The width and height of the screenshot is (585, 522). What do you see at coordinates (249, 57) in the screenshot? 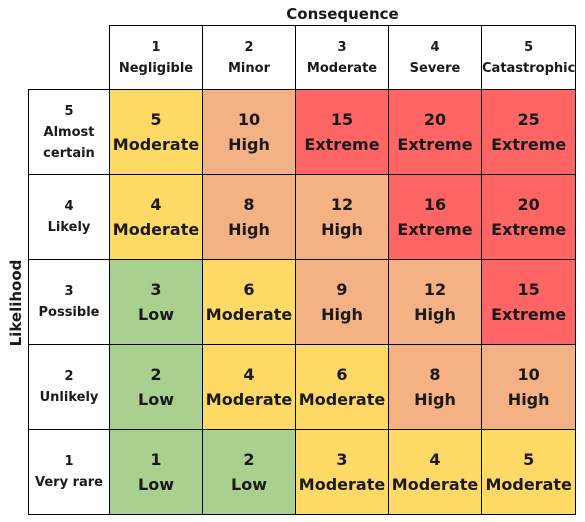
I see `consequence-header-2: 2 Minor` at bounding box center [249, 57].